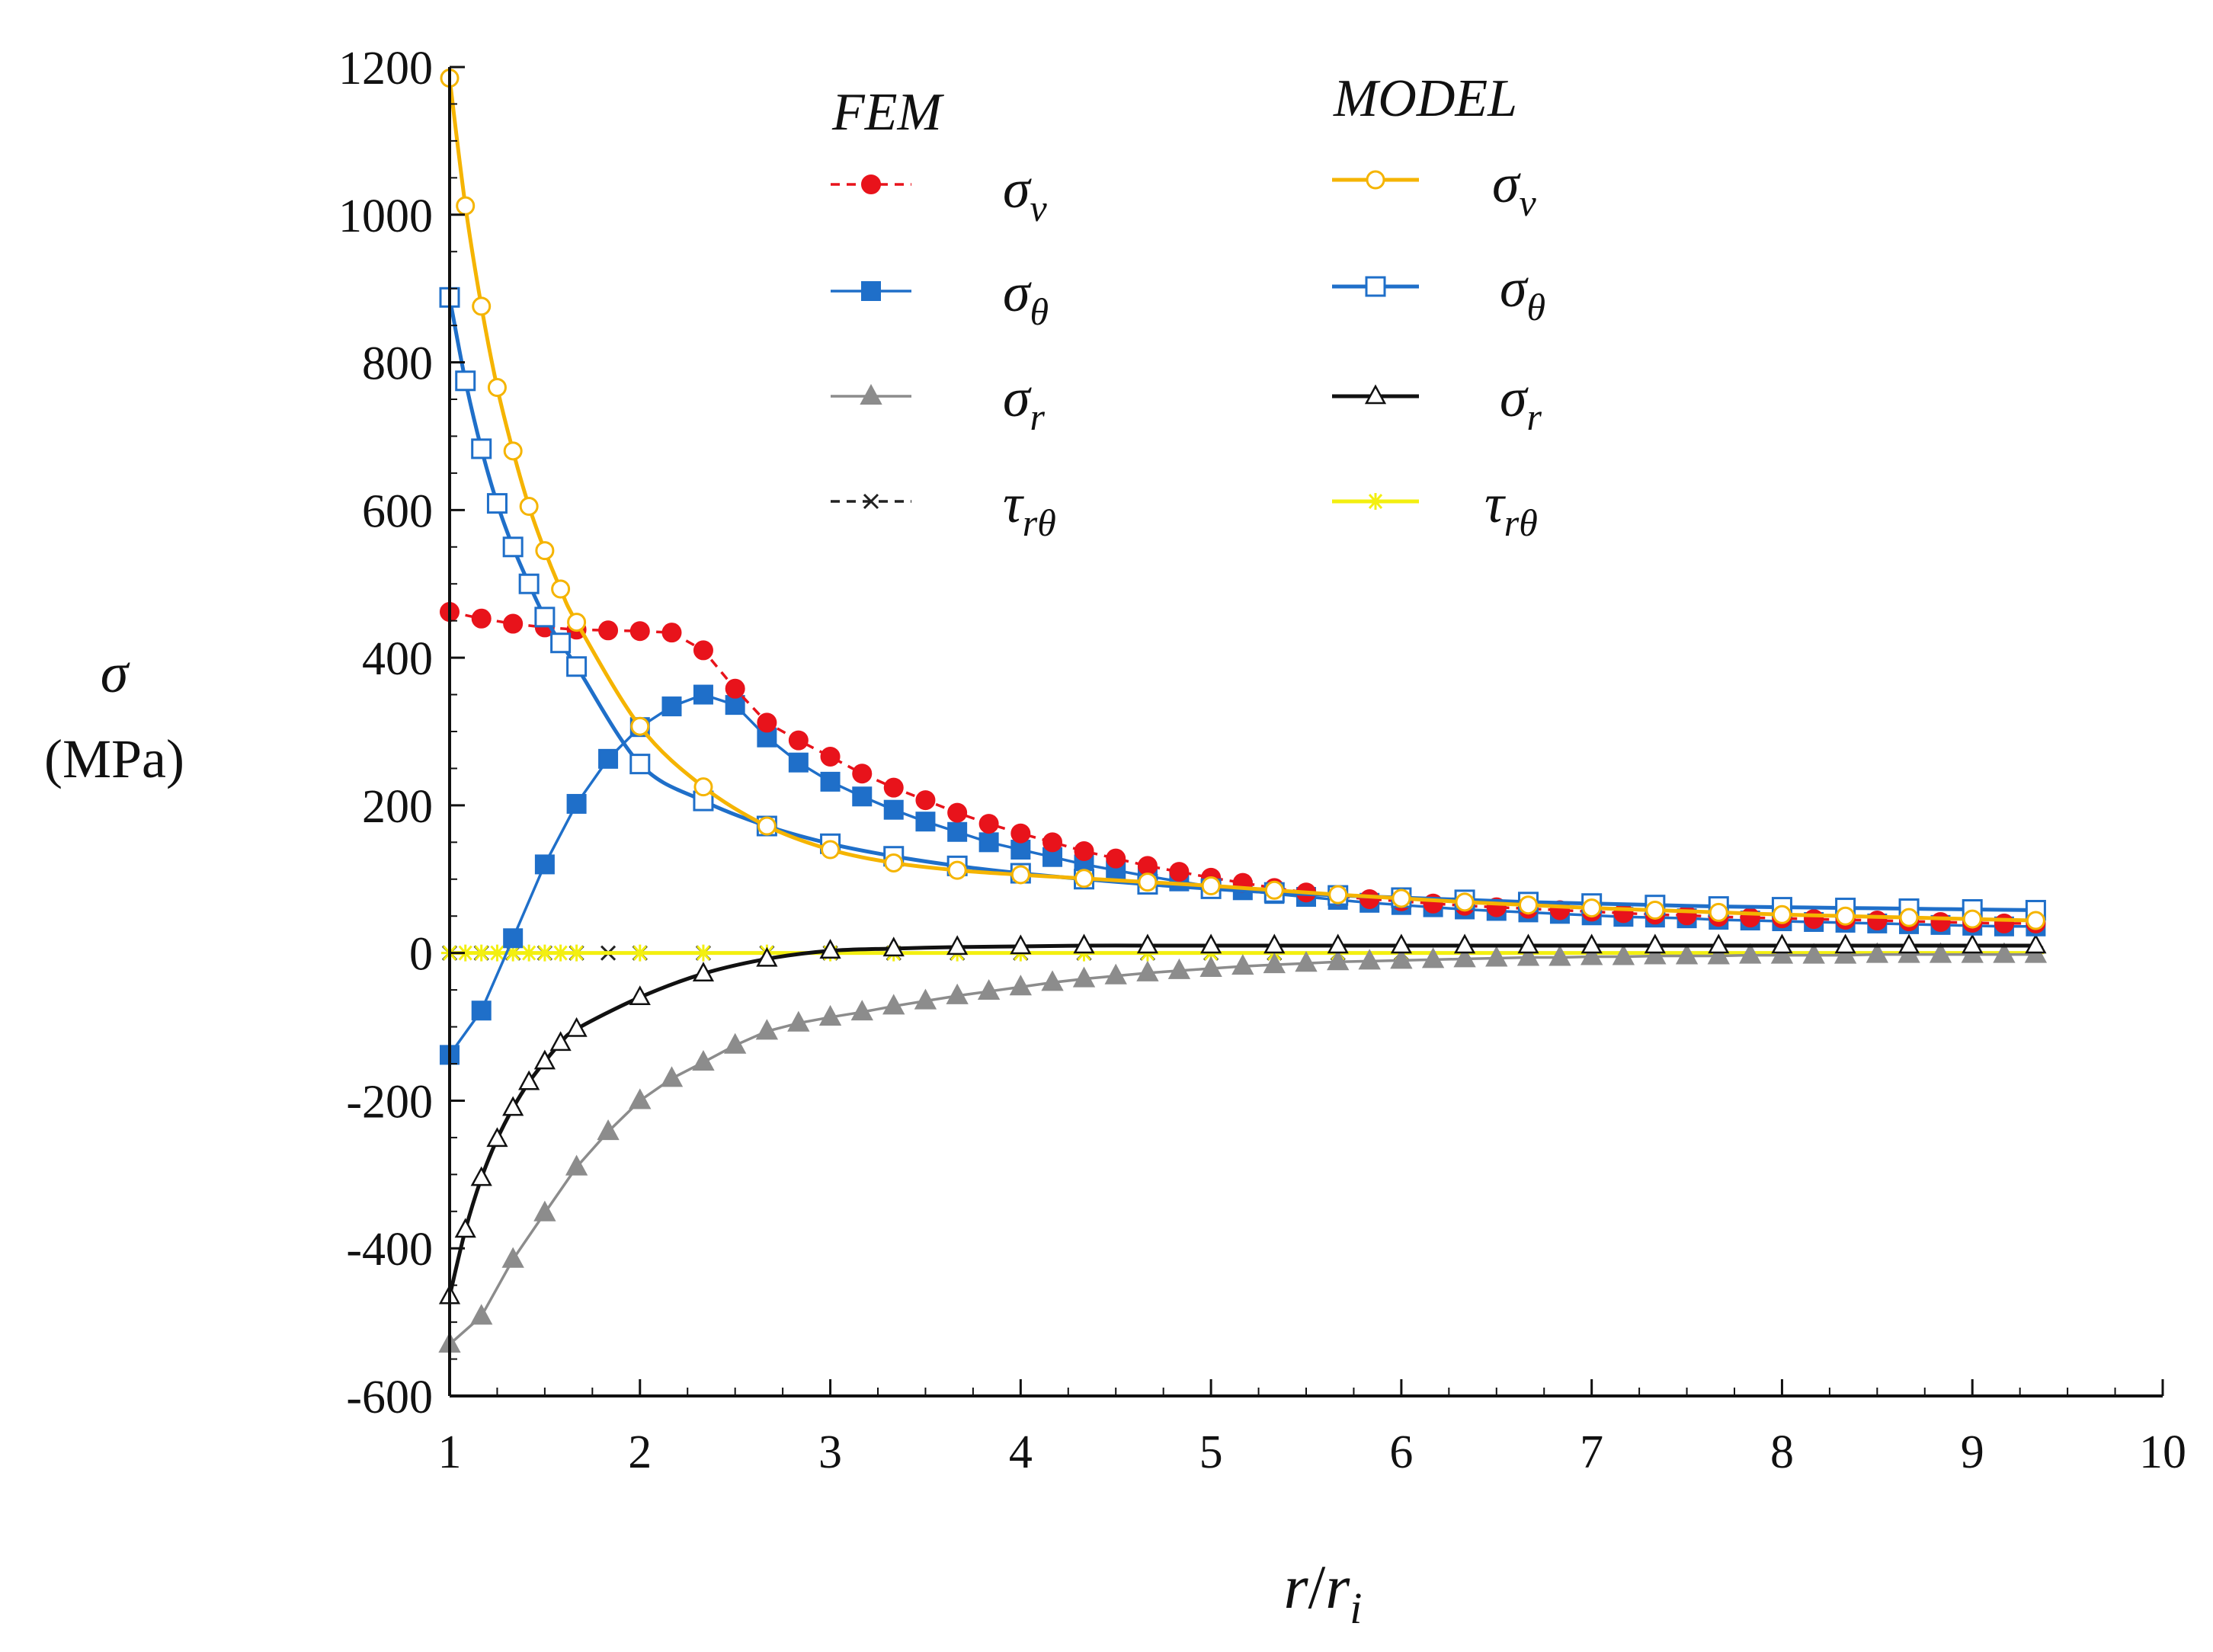 The image size is (2213, 1652). What do you see at coordinates (1038, 416) in the screenshot?
I see `legend-label-fem-sr-sub: r` at bounding box center [1038, 416].